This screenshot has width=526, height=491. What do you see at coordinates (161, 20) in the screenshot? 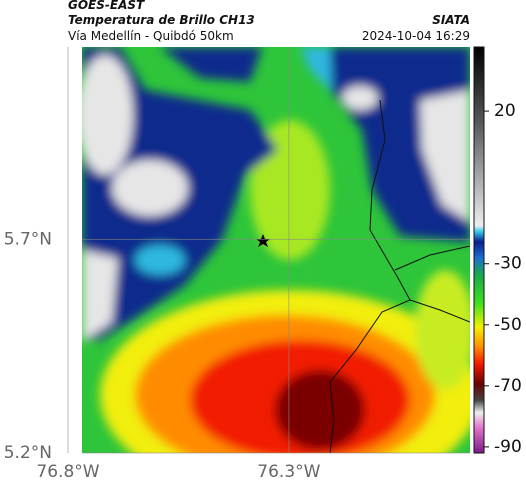
I see `product: Temperatura de Brillo CH13` at bounding box center [161, 20].